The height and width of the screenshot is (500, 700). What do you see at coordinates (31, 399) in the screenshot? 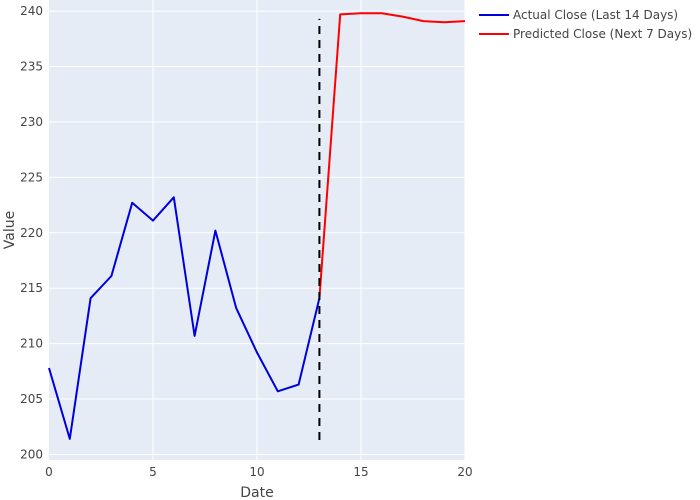
I see `y-tick-label: 205` at bounding box center [31, 399].